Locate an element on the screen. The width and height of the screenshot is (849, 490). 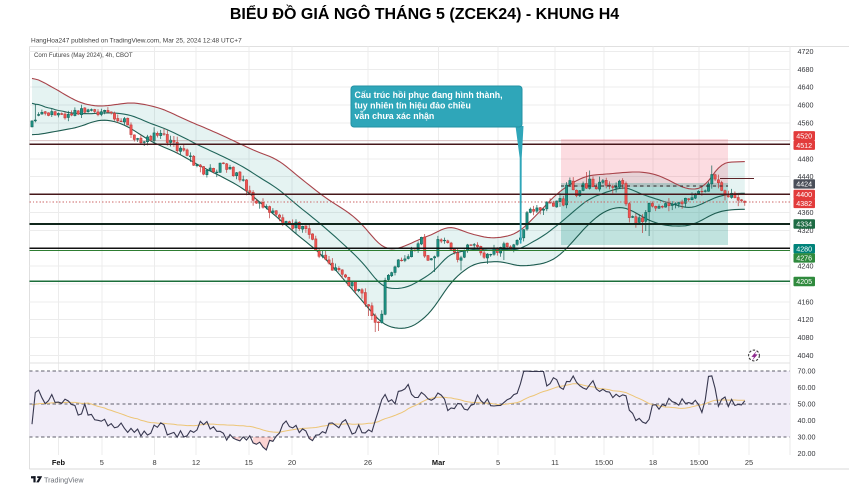
svg-text: TradingView is located at coordinates (64, 480).